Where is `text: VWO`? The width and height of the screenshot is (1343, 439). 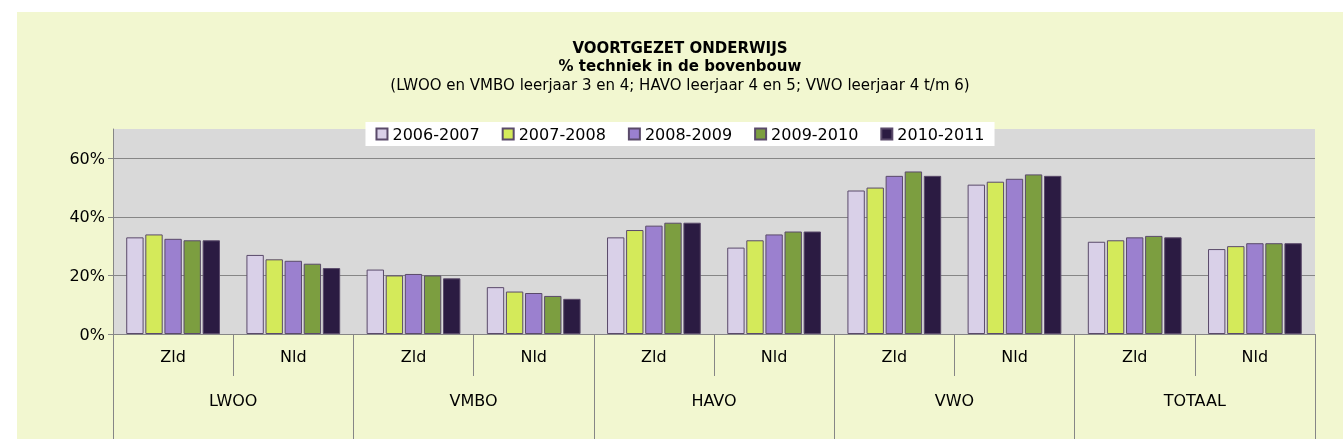 text: VWO is located at coordinates (954, 400).